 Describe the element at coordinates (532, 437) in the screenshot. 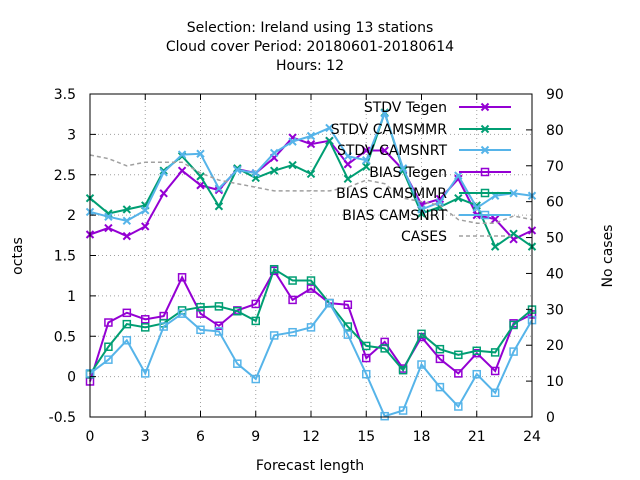

I see `x-tick-label: 24` at that location.